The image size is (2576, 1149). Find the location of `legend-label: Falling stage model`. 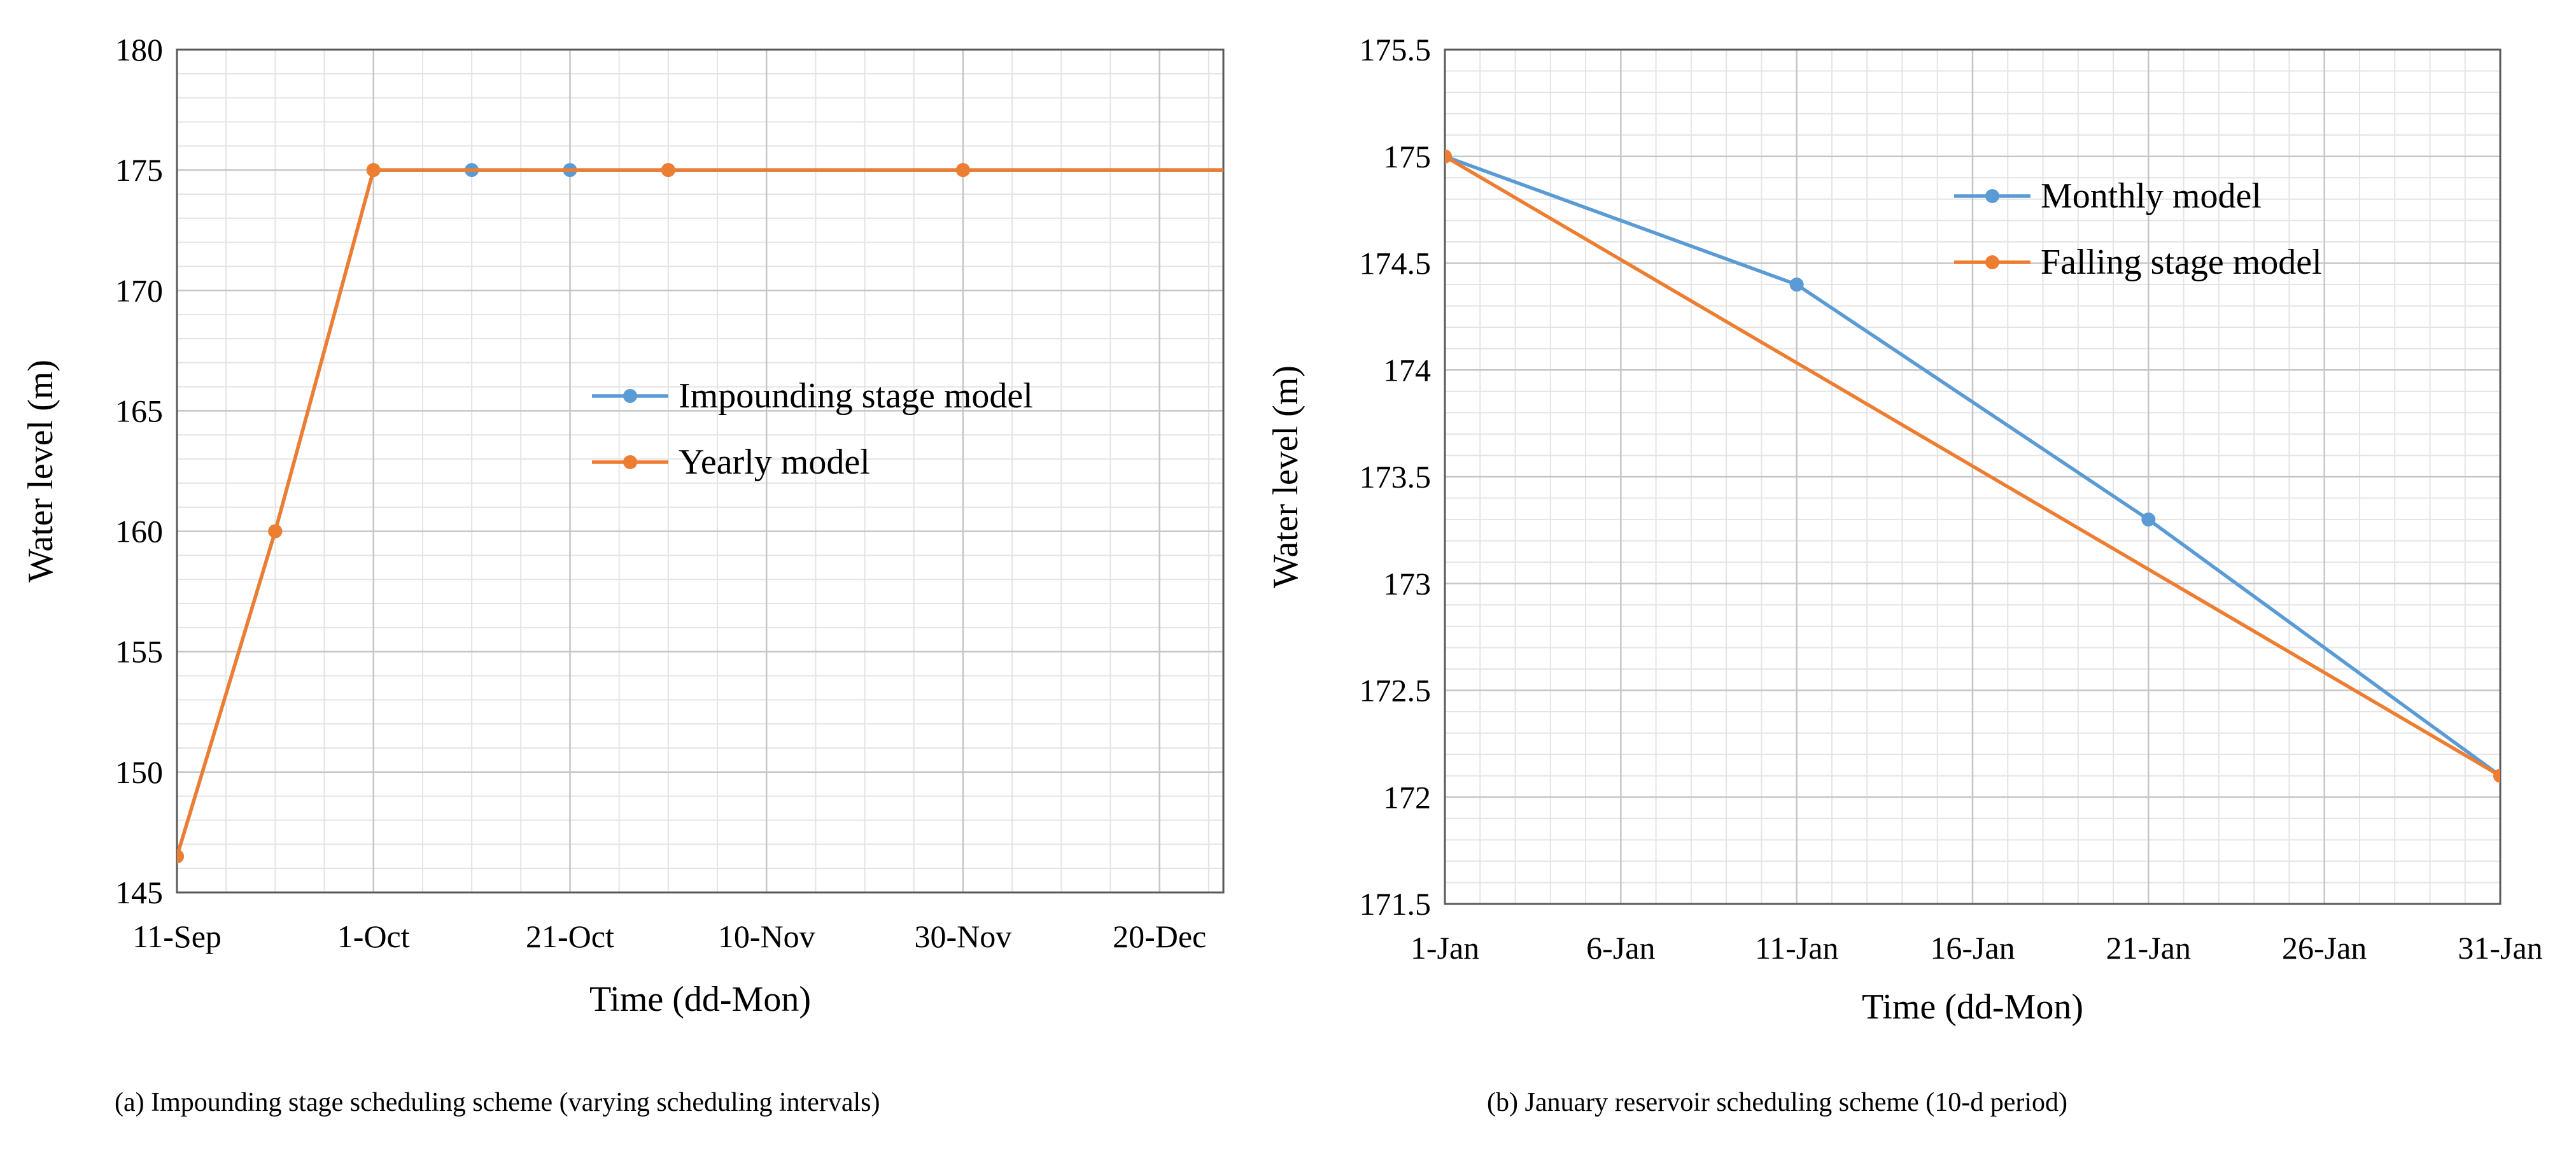

legend-label: Falling stage model is located at coordinates (2182, 262).